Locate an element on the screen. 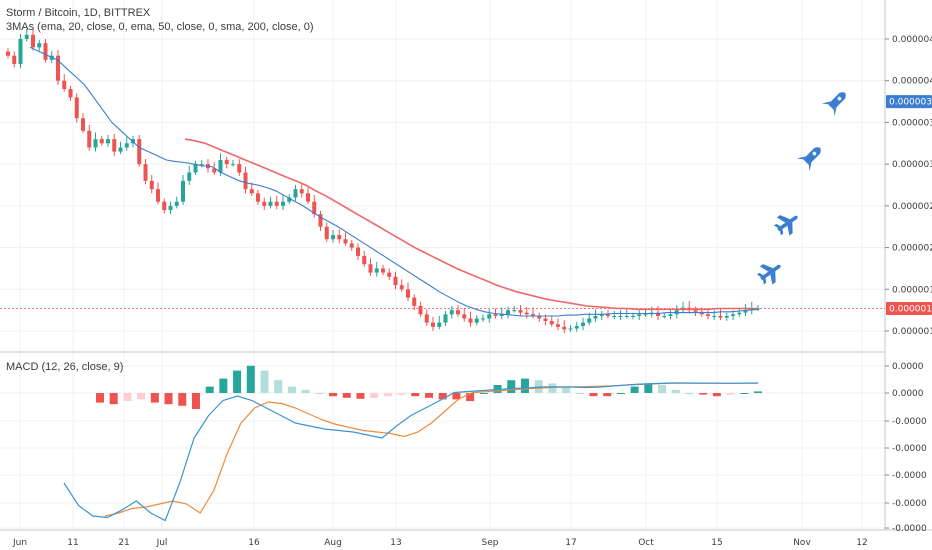  price-tick-label: 0.00000450 is located at coordinates (912, 40).